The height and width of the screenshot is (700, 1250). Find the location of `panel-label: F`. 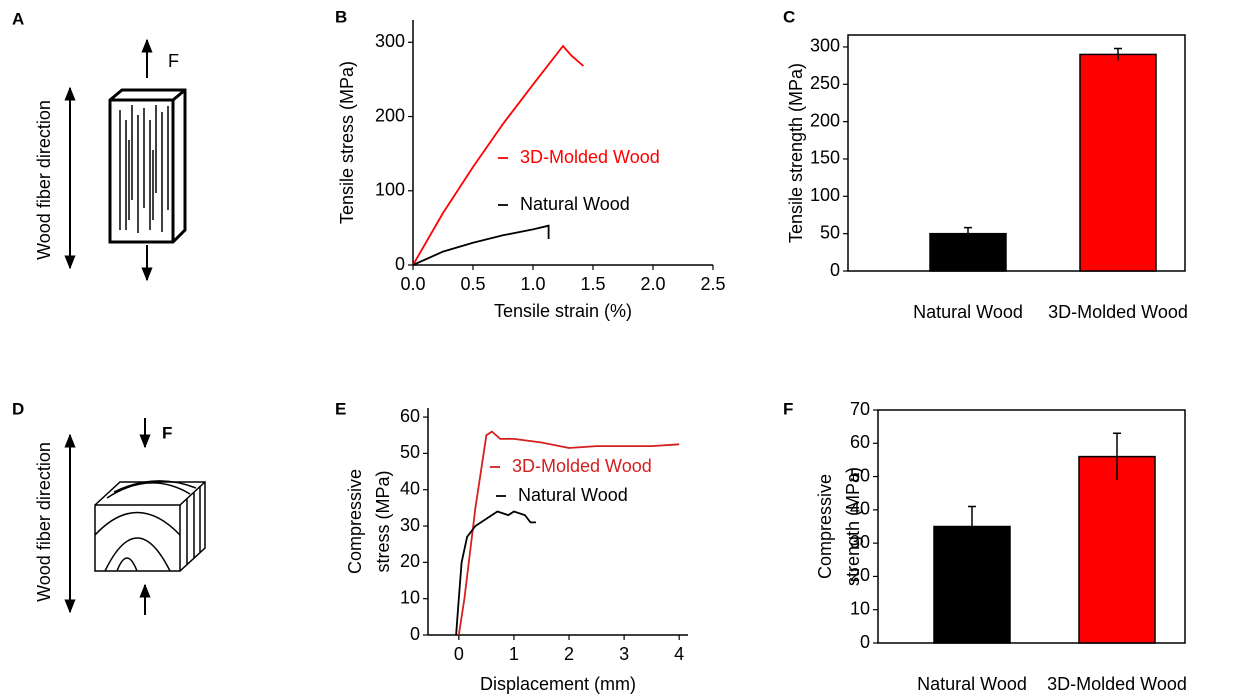

panel-label: F is located at coordinates (788, 408).